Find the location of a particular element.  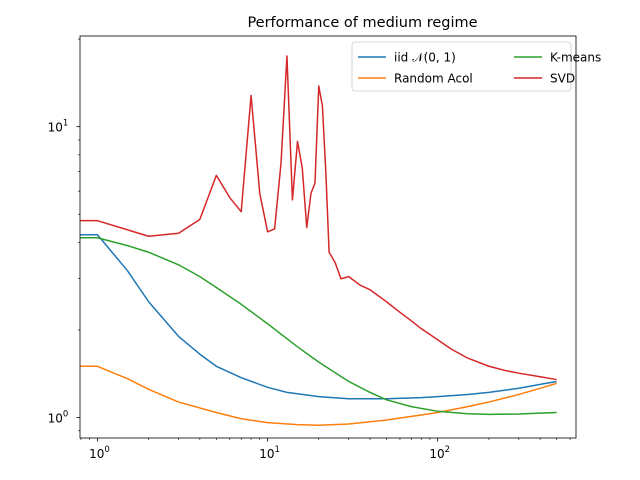

legend-label-2: K-means is located at coordinates (575, 58).